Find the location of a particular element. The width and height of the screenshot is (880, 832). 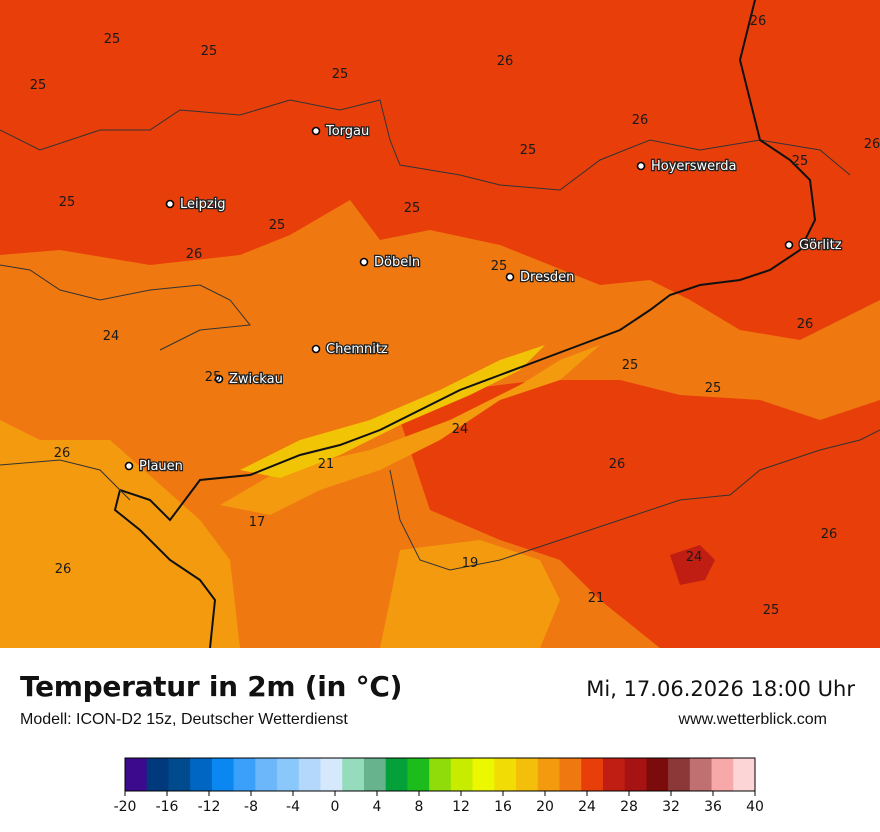

legend-tick-label: 32 is located at coordinates (671, 807).